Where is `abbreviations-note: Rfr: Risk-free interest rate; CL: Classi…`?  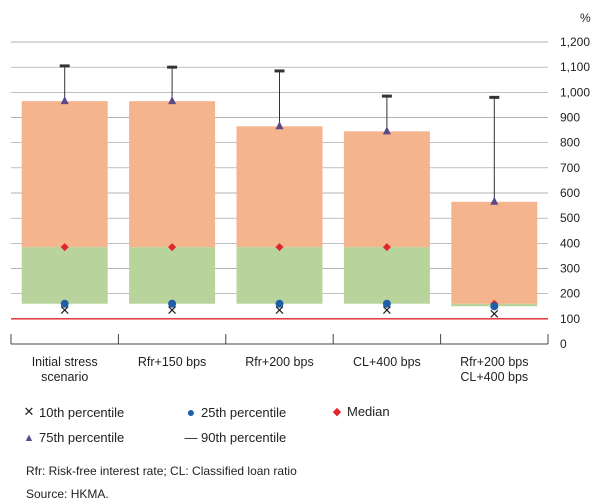
abbreviations-note: Rfr: Risk-free interest rate; CL: Classi… is located at coordinates (161, 471).